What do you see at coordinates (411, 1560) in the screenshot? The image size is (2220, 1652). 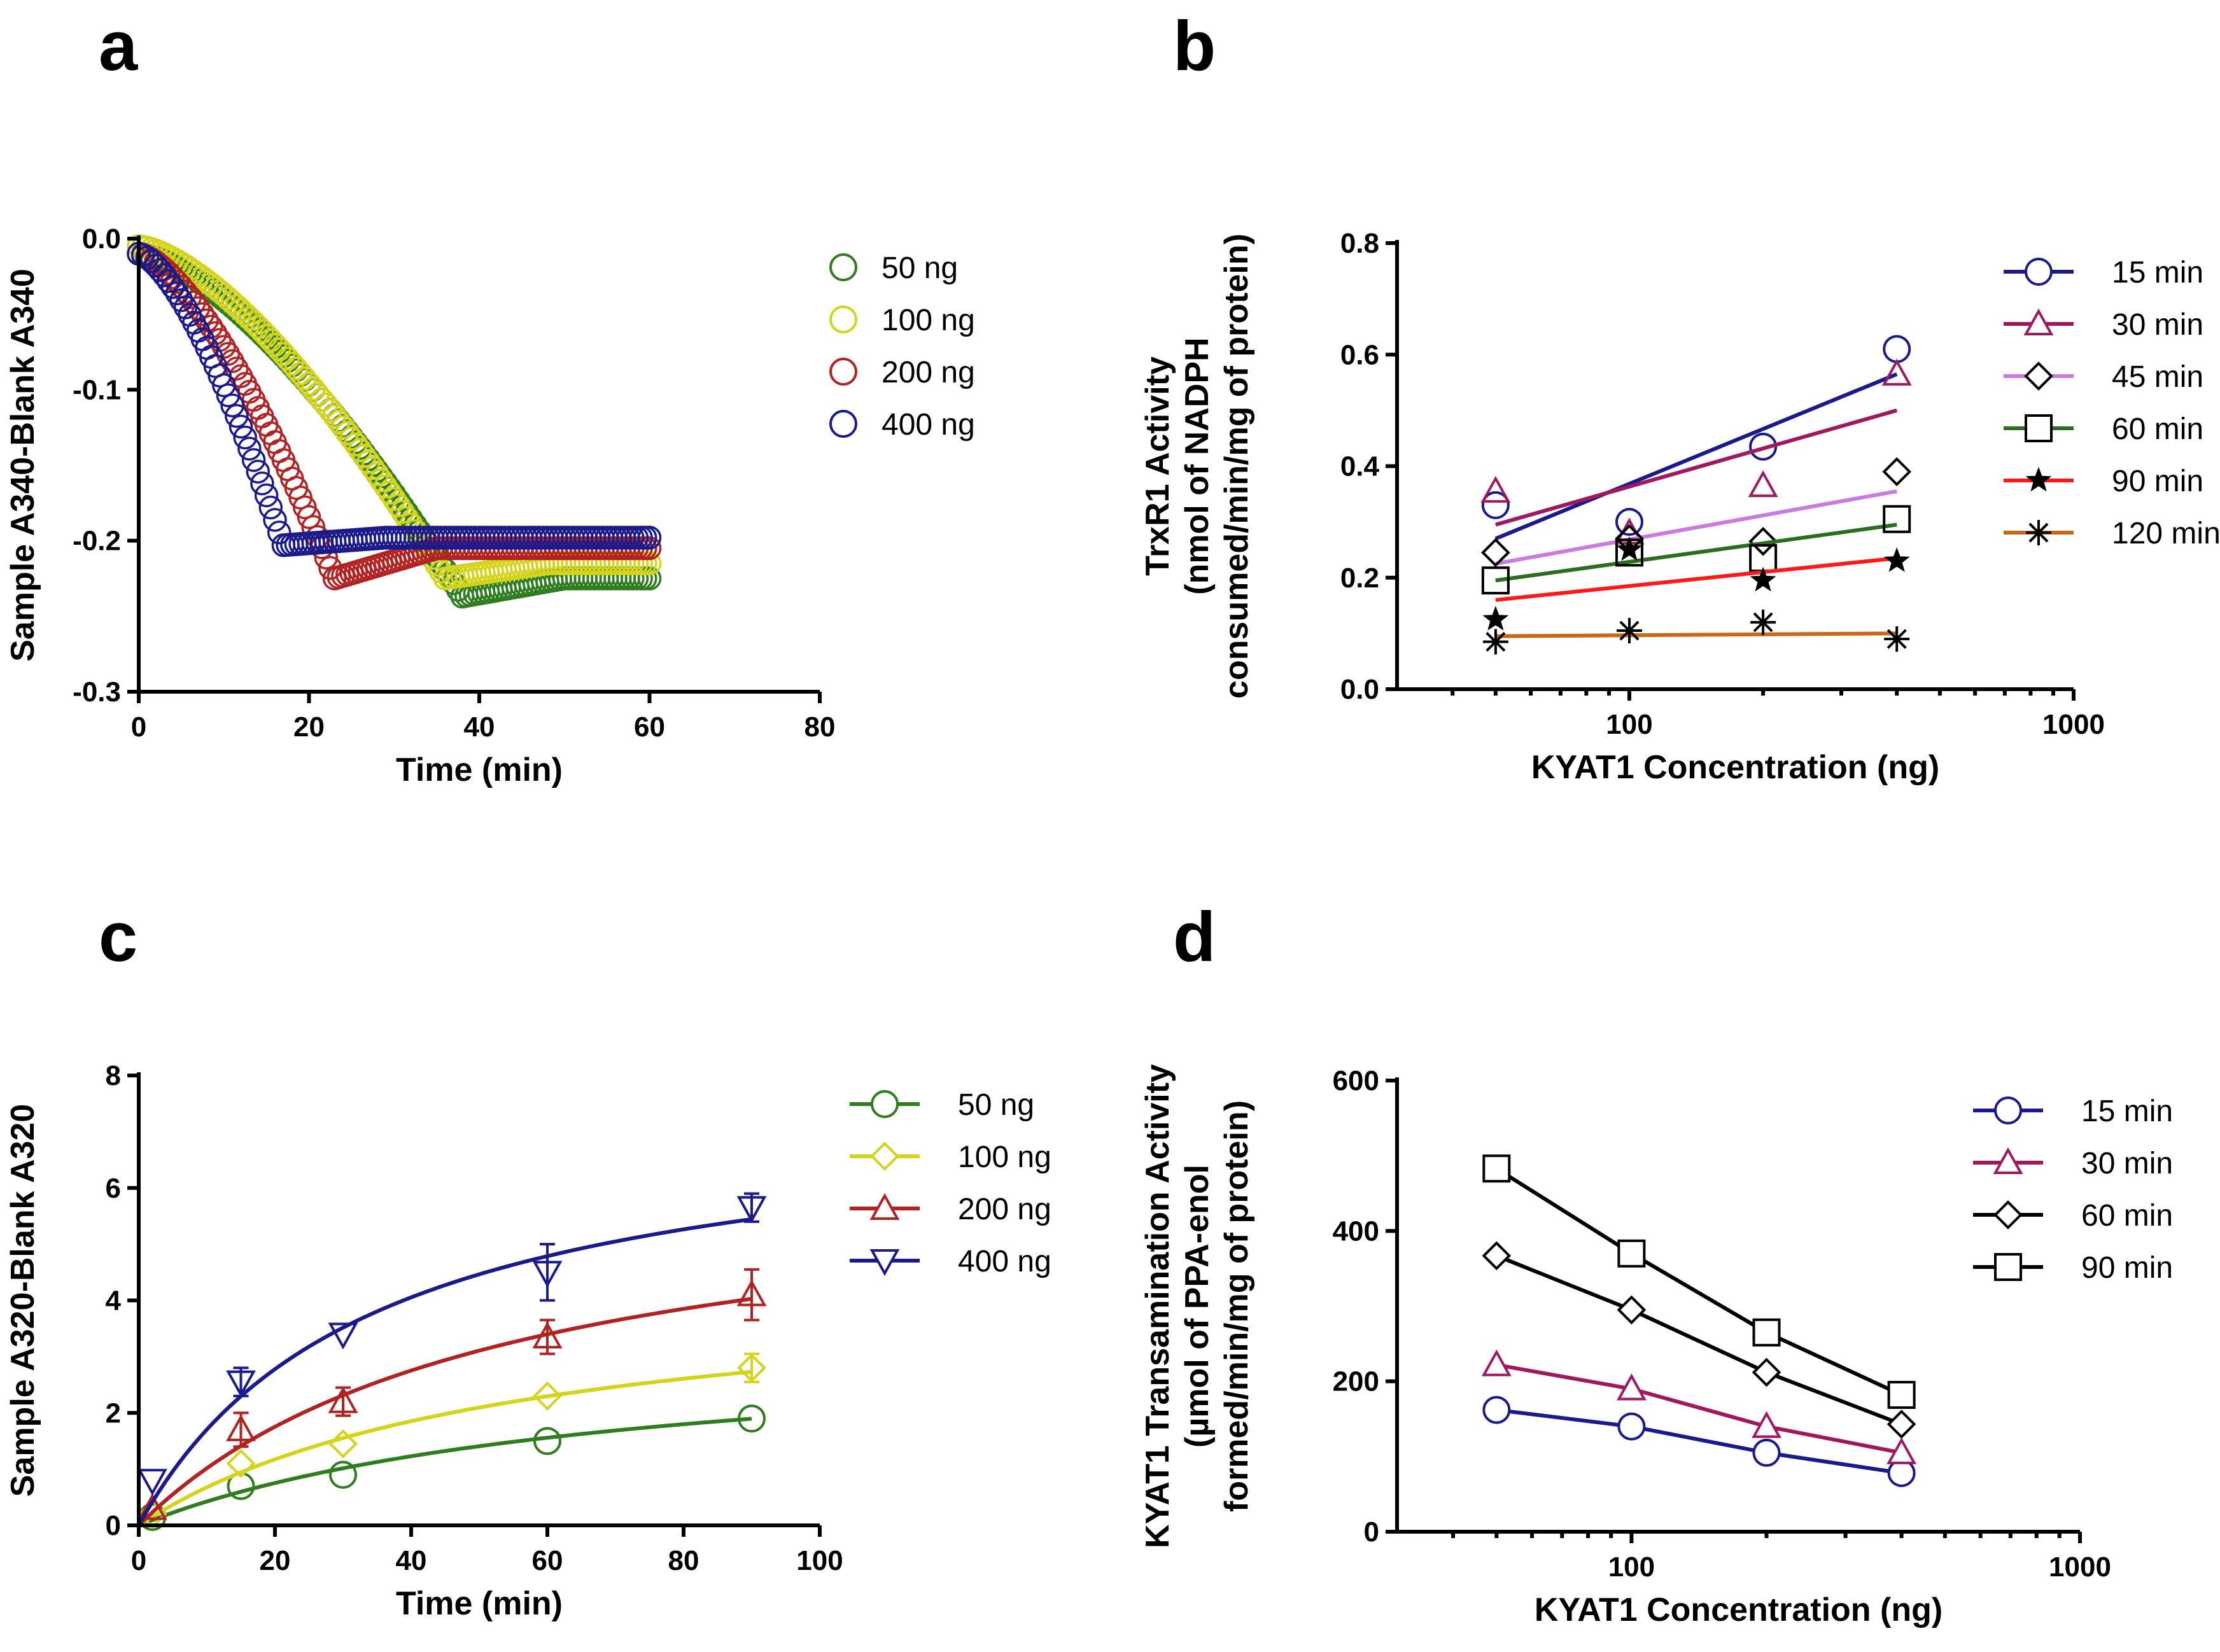 I see `x-tick-label: 40` at bounding box center [411, 1560].